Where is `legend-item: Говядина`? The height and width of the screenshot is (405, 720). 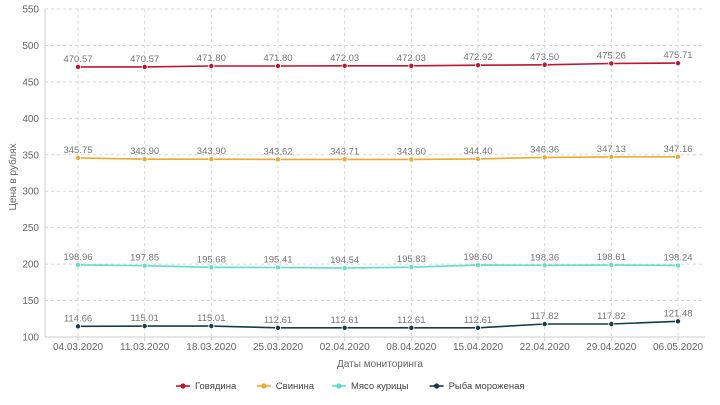 legend-item: Говядина is located at coordinates (206, 386).